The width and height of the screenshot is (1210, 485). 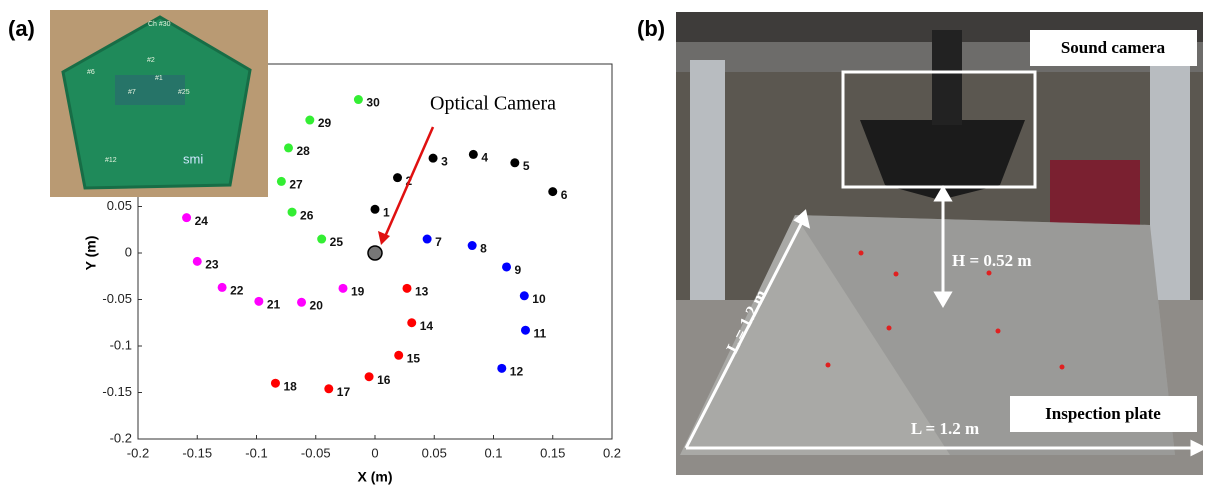 I want to click on point-label: 25, so click(x=337, y=242).